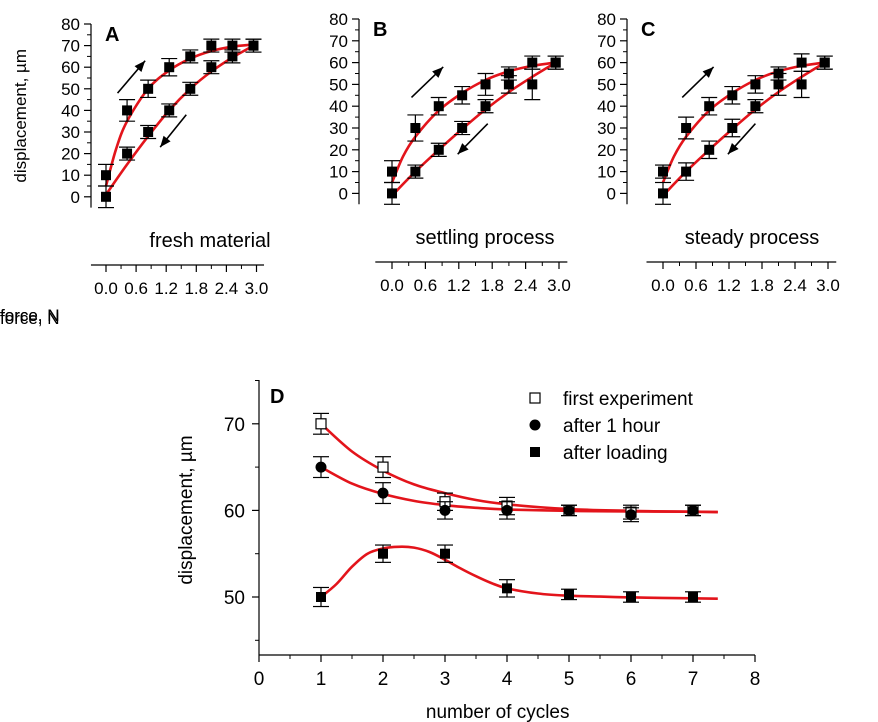  What do you see at coordinates (752, 238) in the screenshot?
I see `panel-annotation: steady process` at bounding box center [752, 238].